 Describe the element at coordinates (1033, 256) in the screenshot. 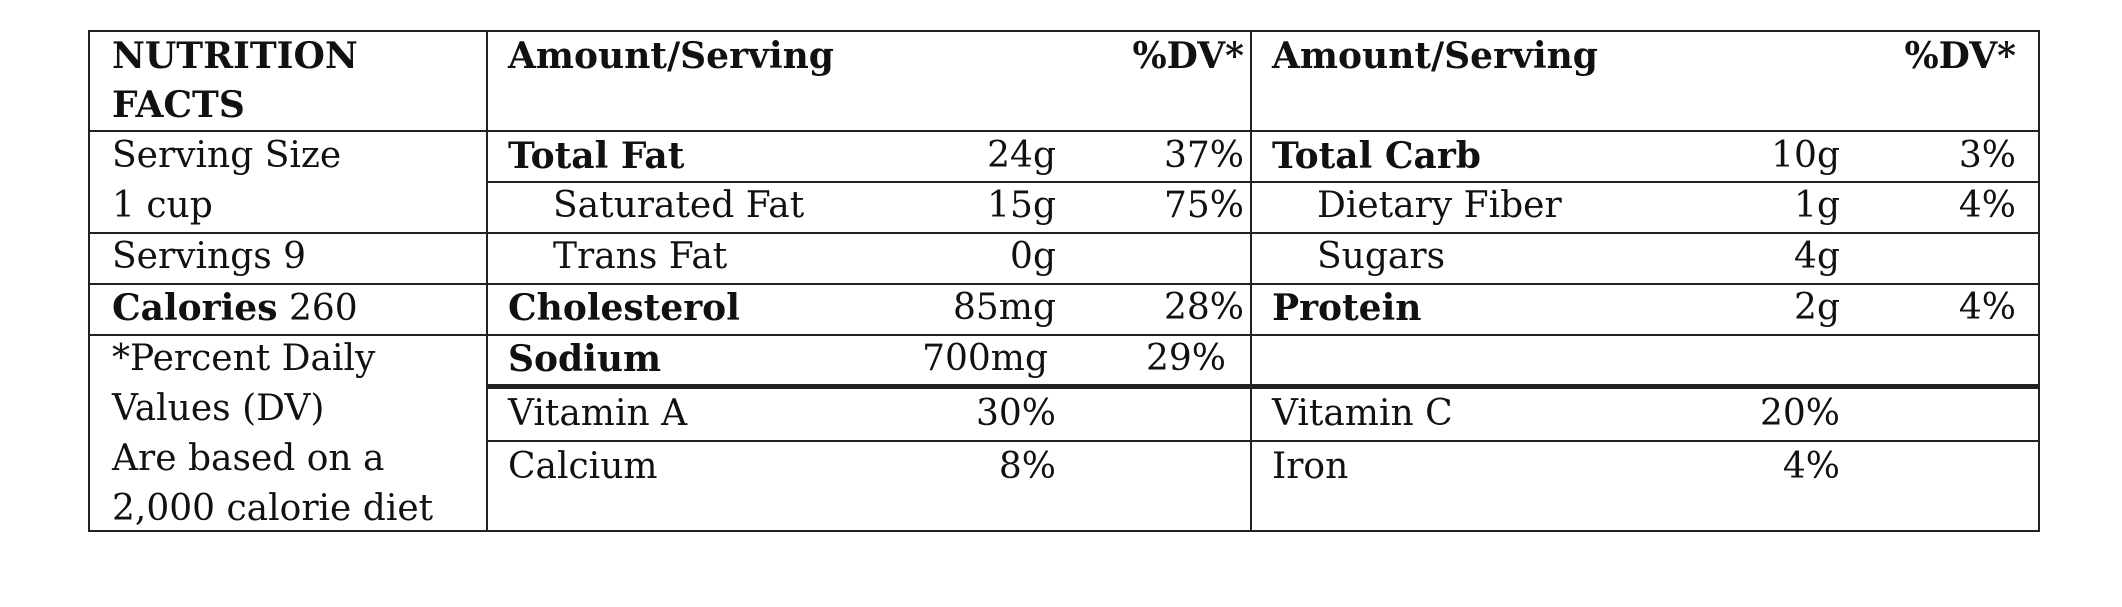

I see `nutrient-amount: 0g` at that location.